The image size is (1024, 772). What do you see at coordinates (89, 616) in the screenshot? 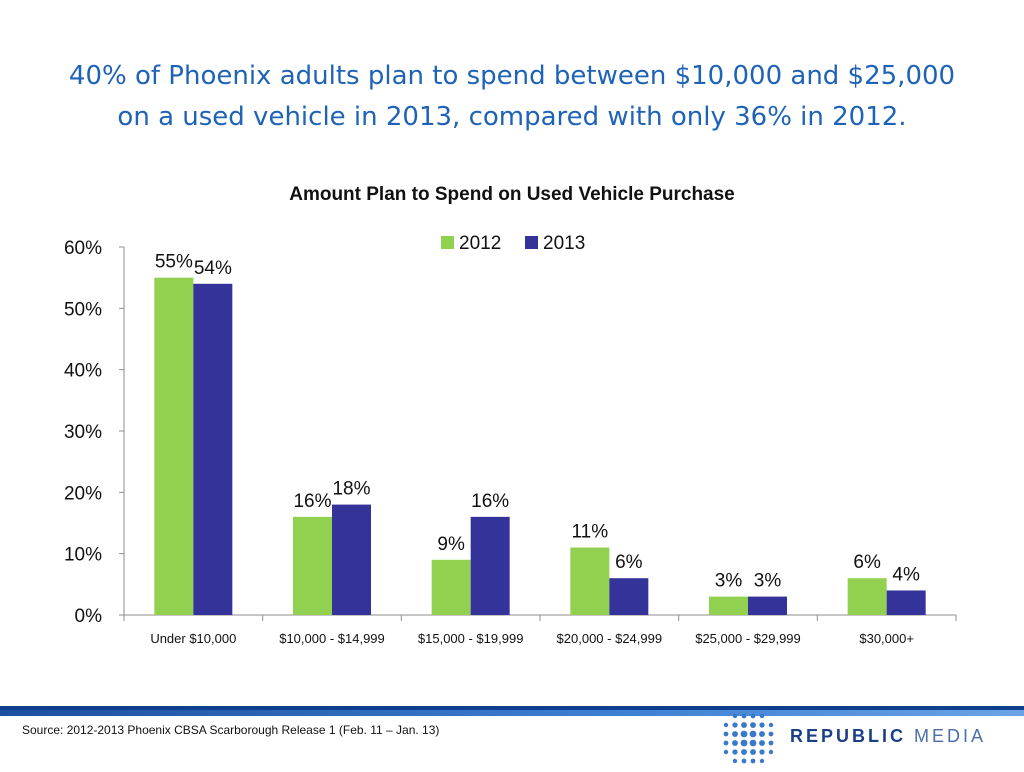
I see `y-tick-label: 0%` at bounding box center [89, 616].